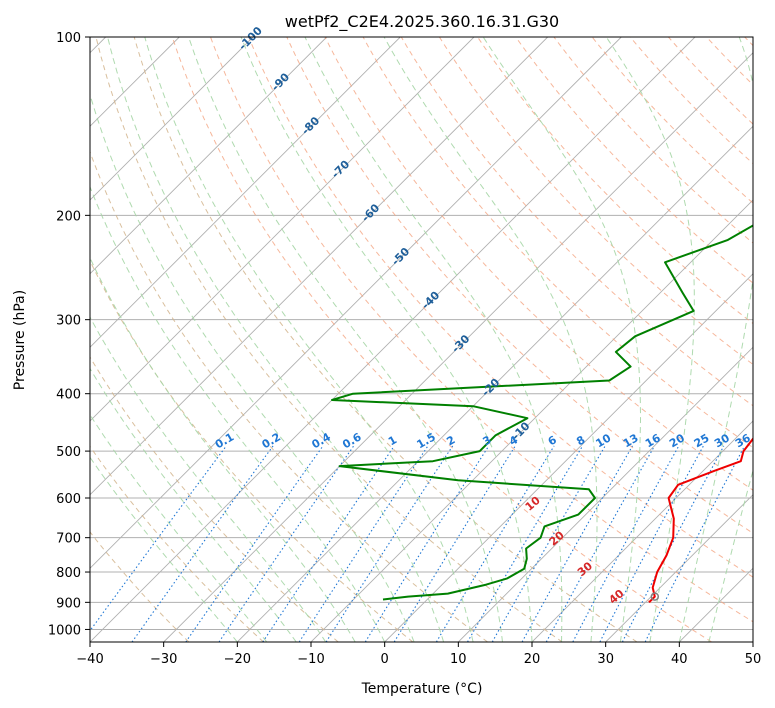  I want to click on y-tick-label: 500, so click(68, 452).